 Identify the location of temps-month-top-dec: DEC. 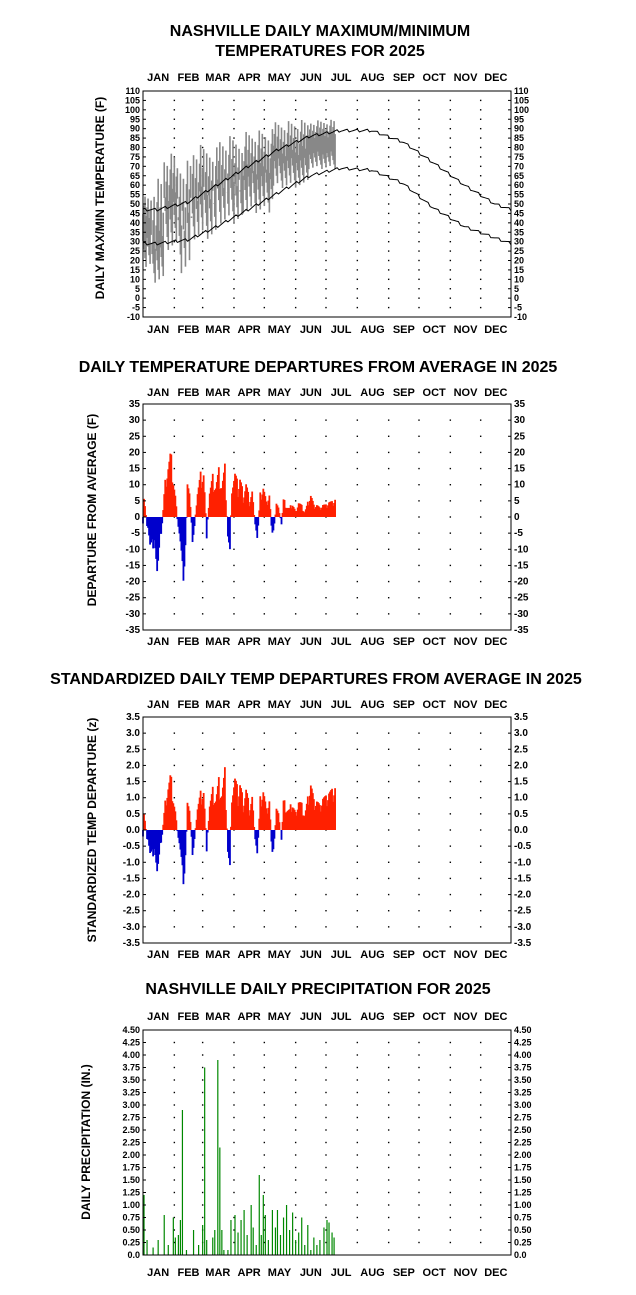
(495, 78).